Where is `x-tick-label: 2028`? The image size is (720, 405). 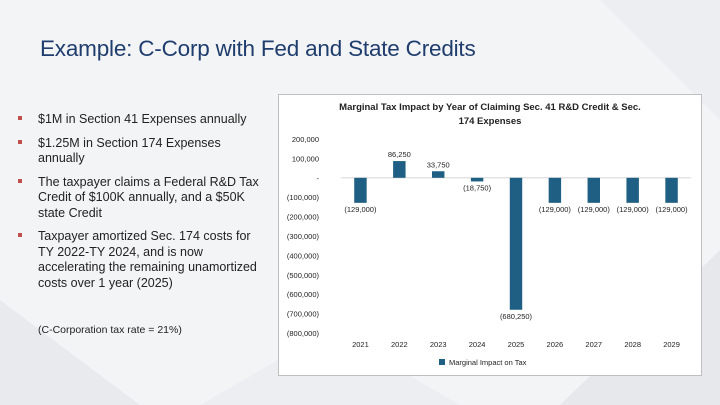 x-tick-label: 2028 is located at coordinates (632, 344).